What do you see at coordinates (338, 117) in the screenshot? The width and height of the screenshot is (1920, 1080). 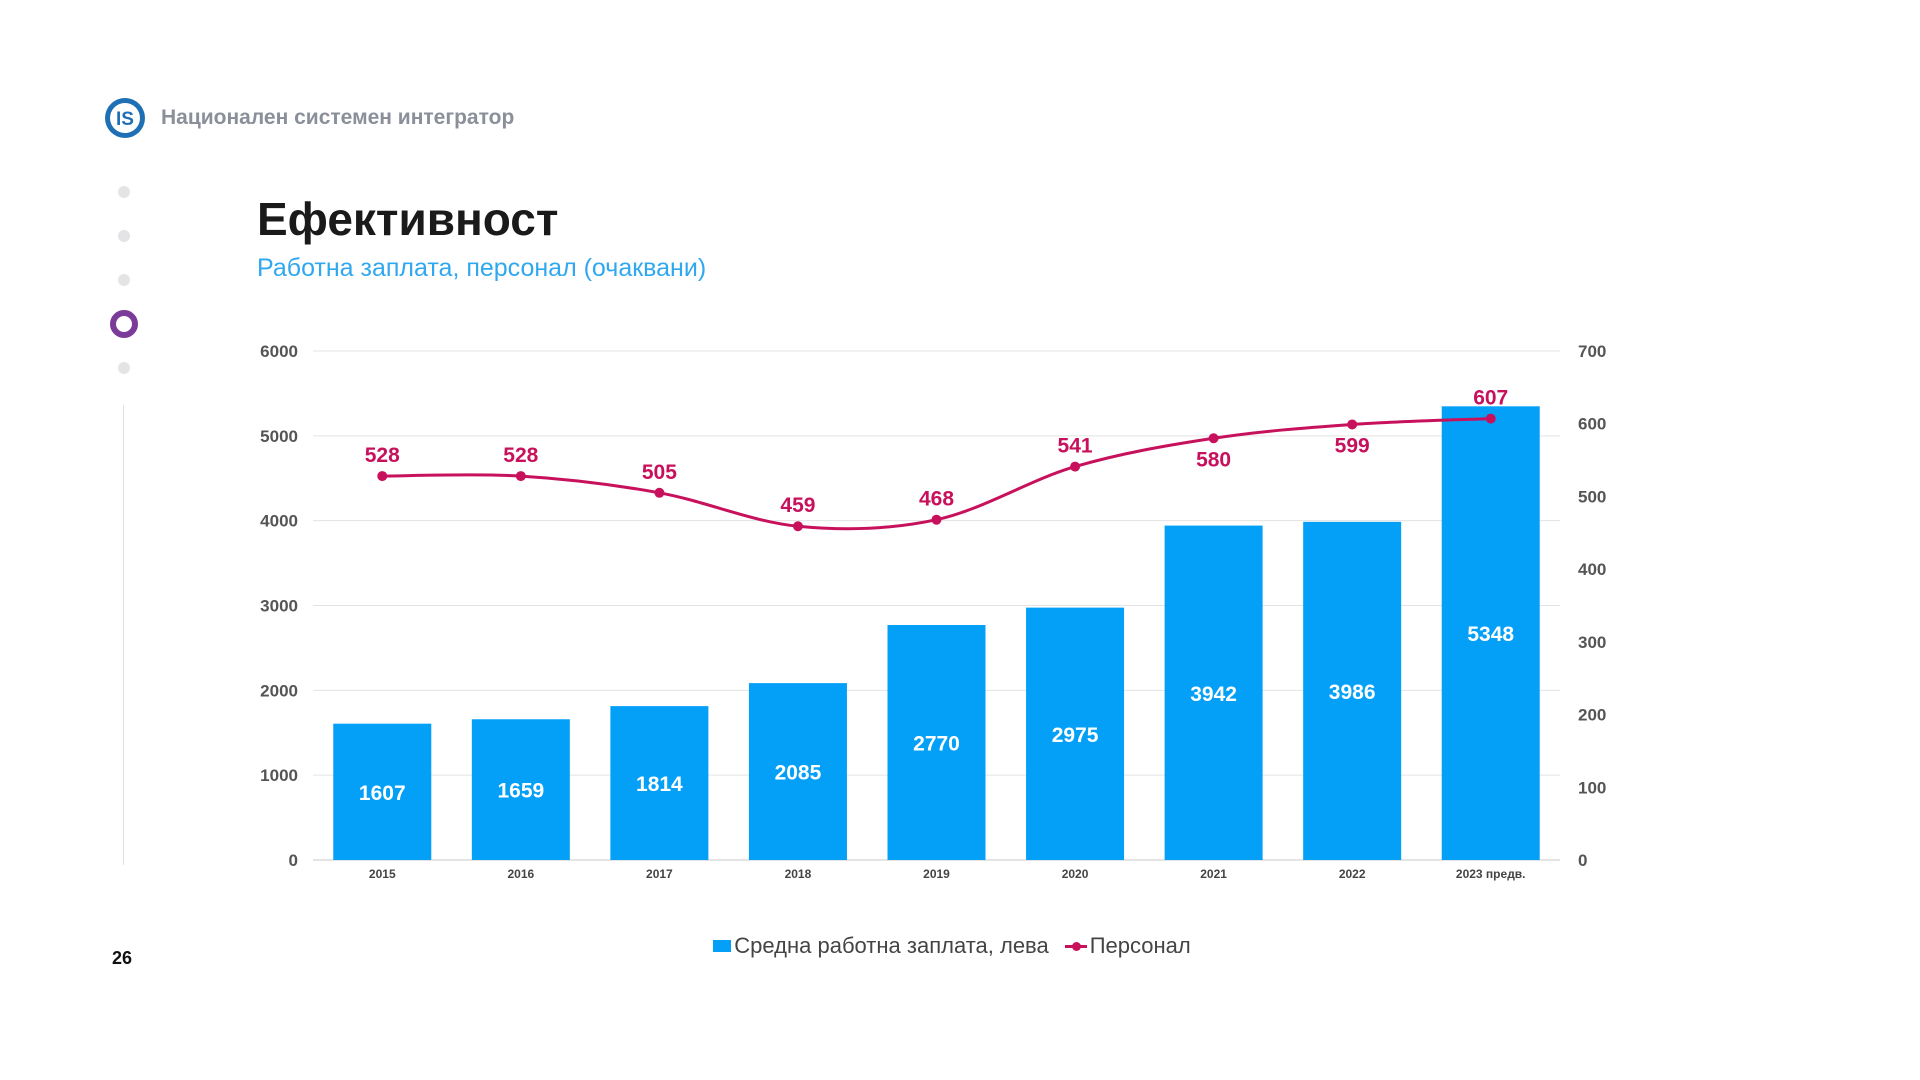 I see `brand-name: Национален системен интегратор` at bounding box center [338, 117].